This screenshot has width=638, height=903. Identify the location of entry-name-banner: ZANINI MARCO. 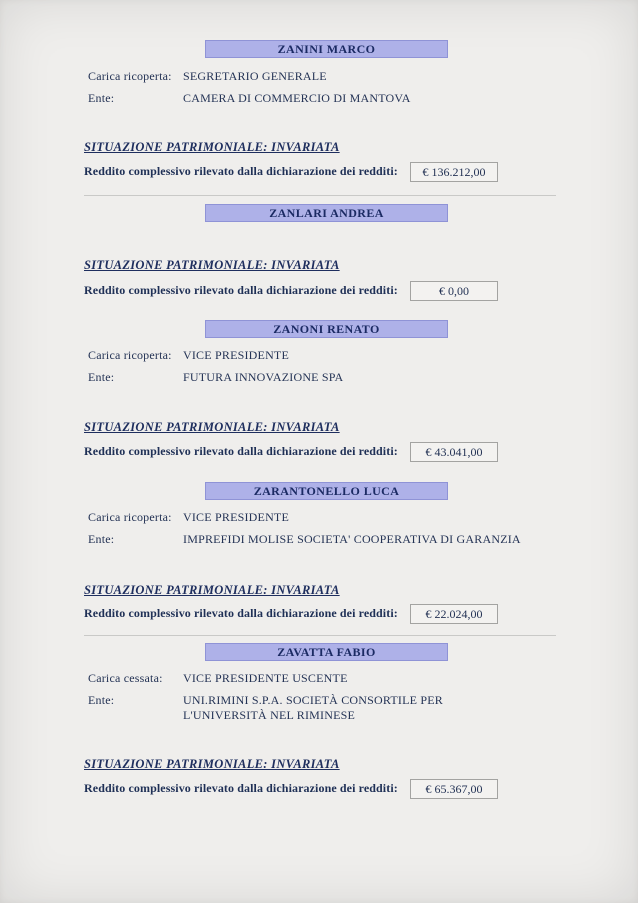
(326, 49).